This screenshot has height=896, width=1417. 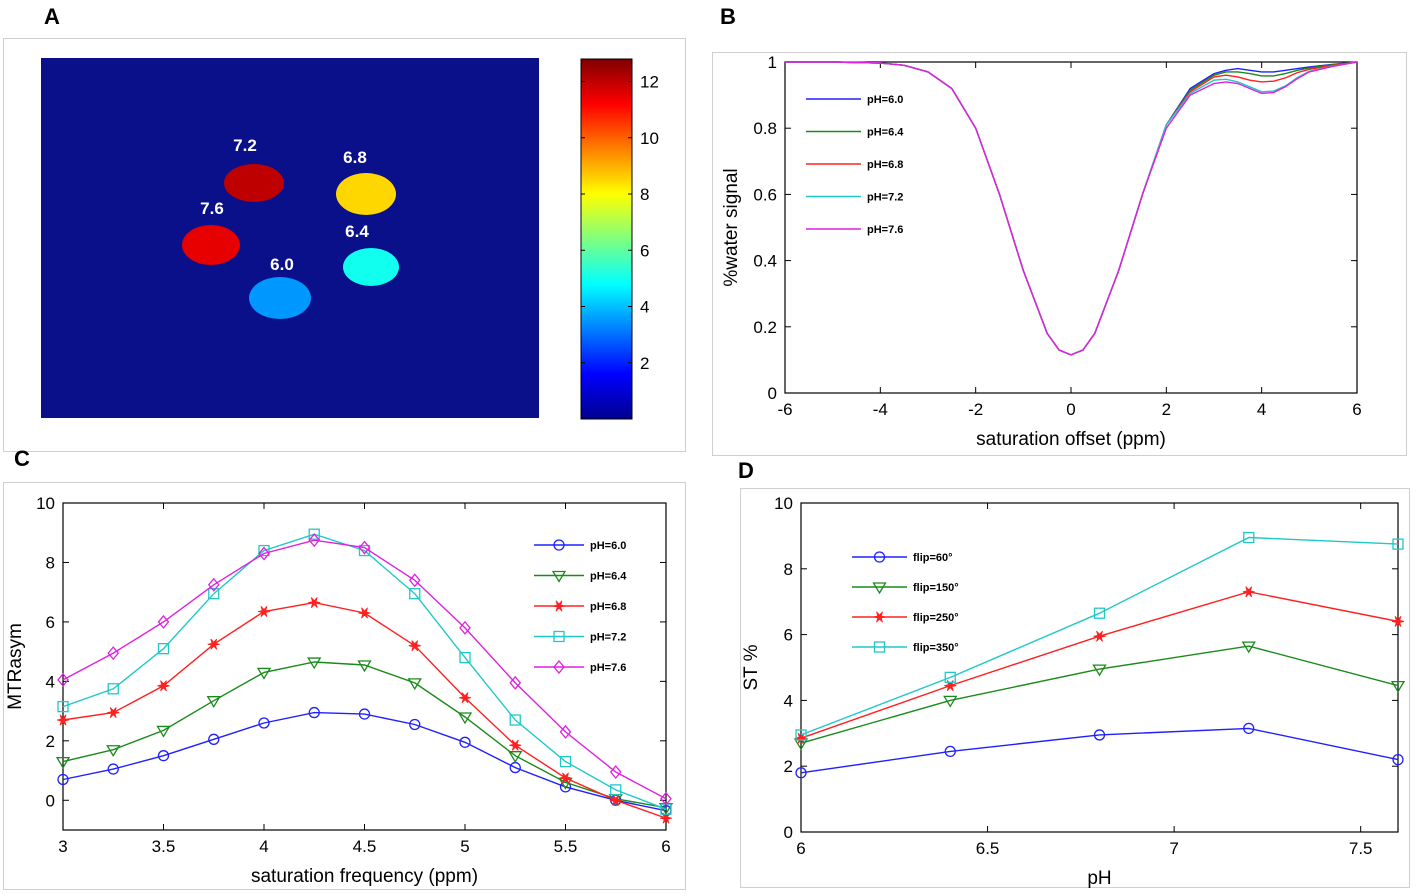 I want to click on x-tick-label: 5, so click(x=464, y=846).